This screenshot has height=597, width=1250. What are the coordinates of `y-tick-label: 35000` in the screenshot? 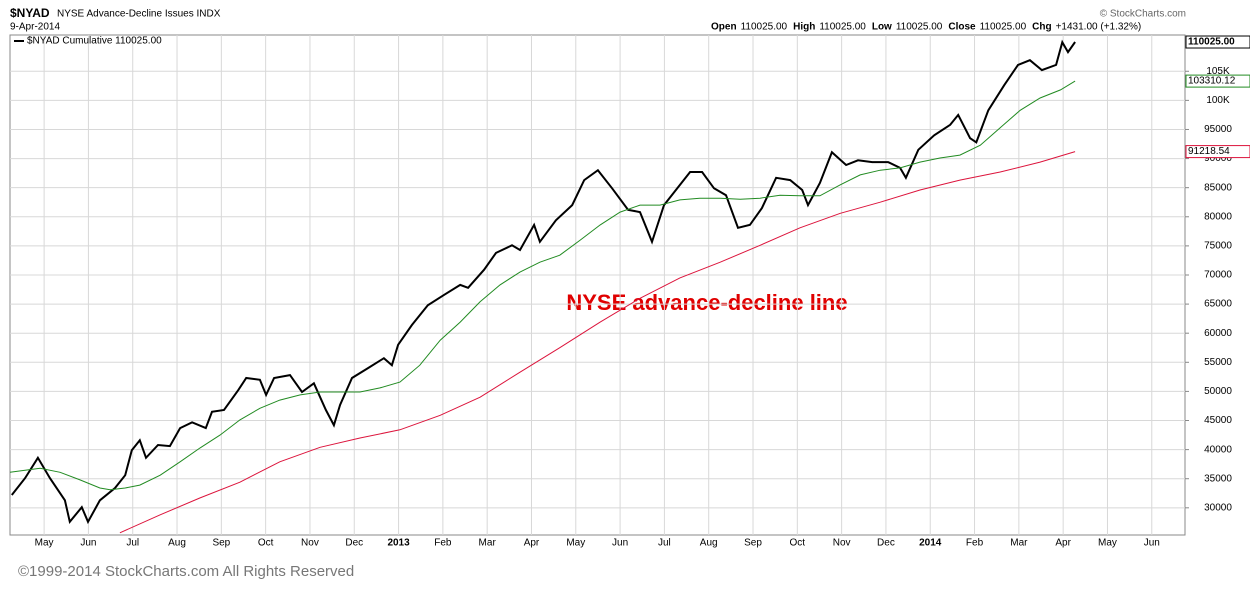 It's located at (1218, 478).